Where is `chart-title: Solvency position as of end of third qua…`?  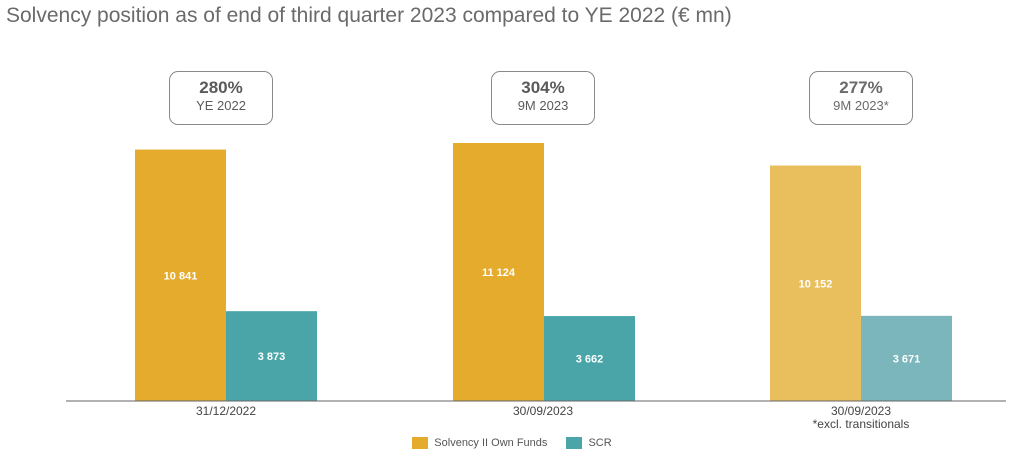 chart-title: Solvency position as of end of third qua… is located at coordinates (369, 15).